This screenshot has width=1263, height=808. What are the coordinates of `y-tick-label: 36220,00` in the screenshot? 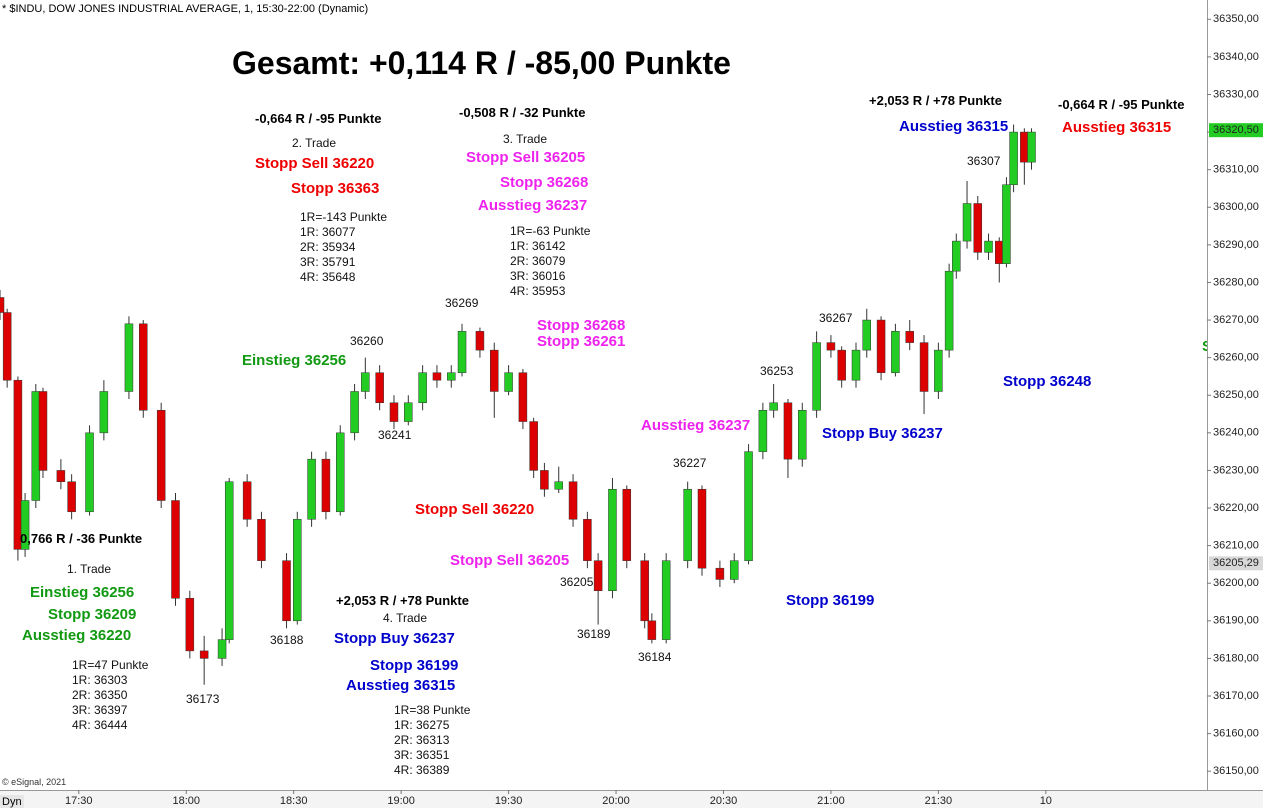 It's located at (1236, 508).